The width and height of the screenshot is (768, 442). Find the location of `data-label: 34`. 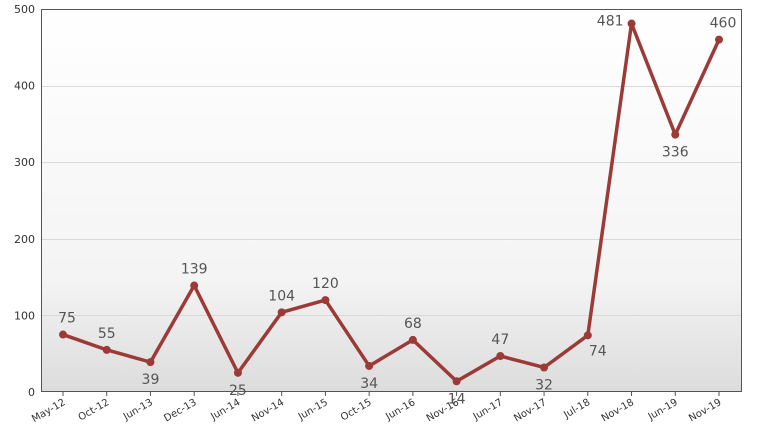

data-label: 34 is located at coordinates (369, 384).